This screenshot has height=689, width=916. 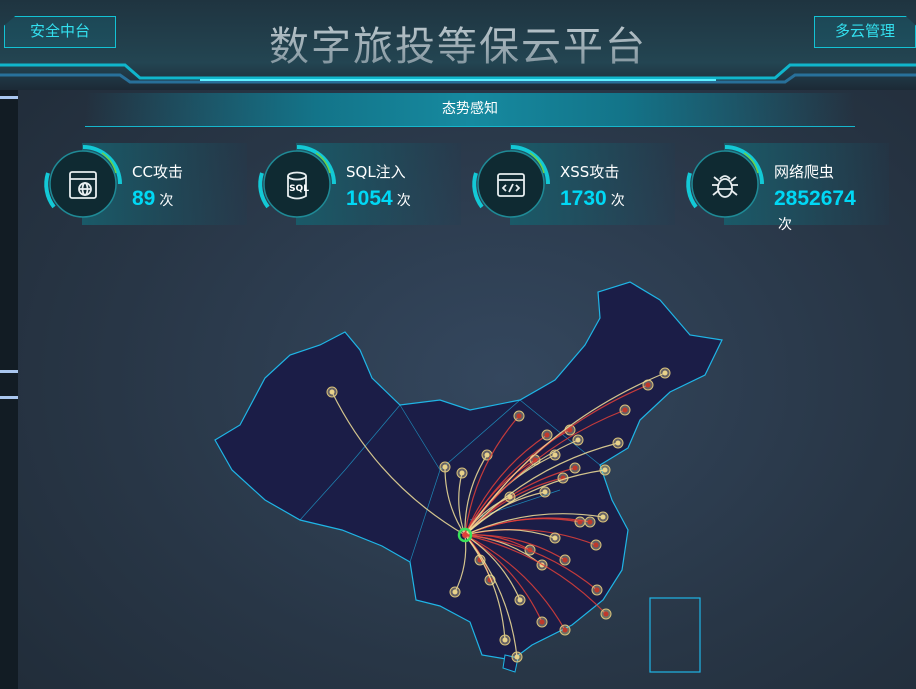 I want to click on stat-label: SQL注入, so click(x=376, y=172).